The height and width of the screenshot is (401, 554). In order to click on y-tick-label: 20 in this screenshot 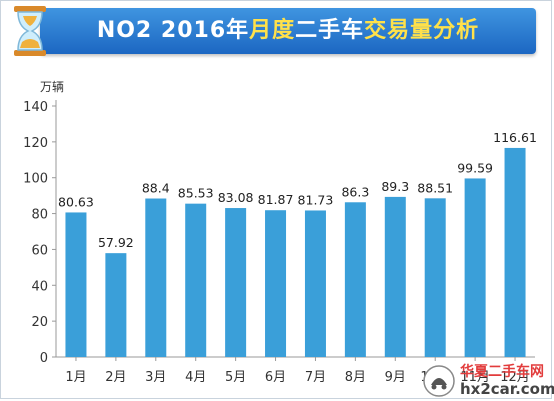, I will do `click(39, 322)`.